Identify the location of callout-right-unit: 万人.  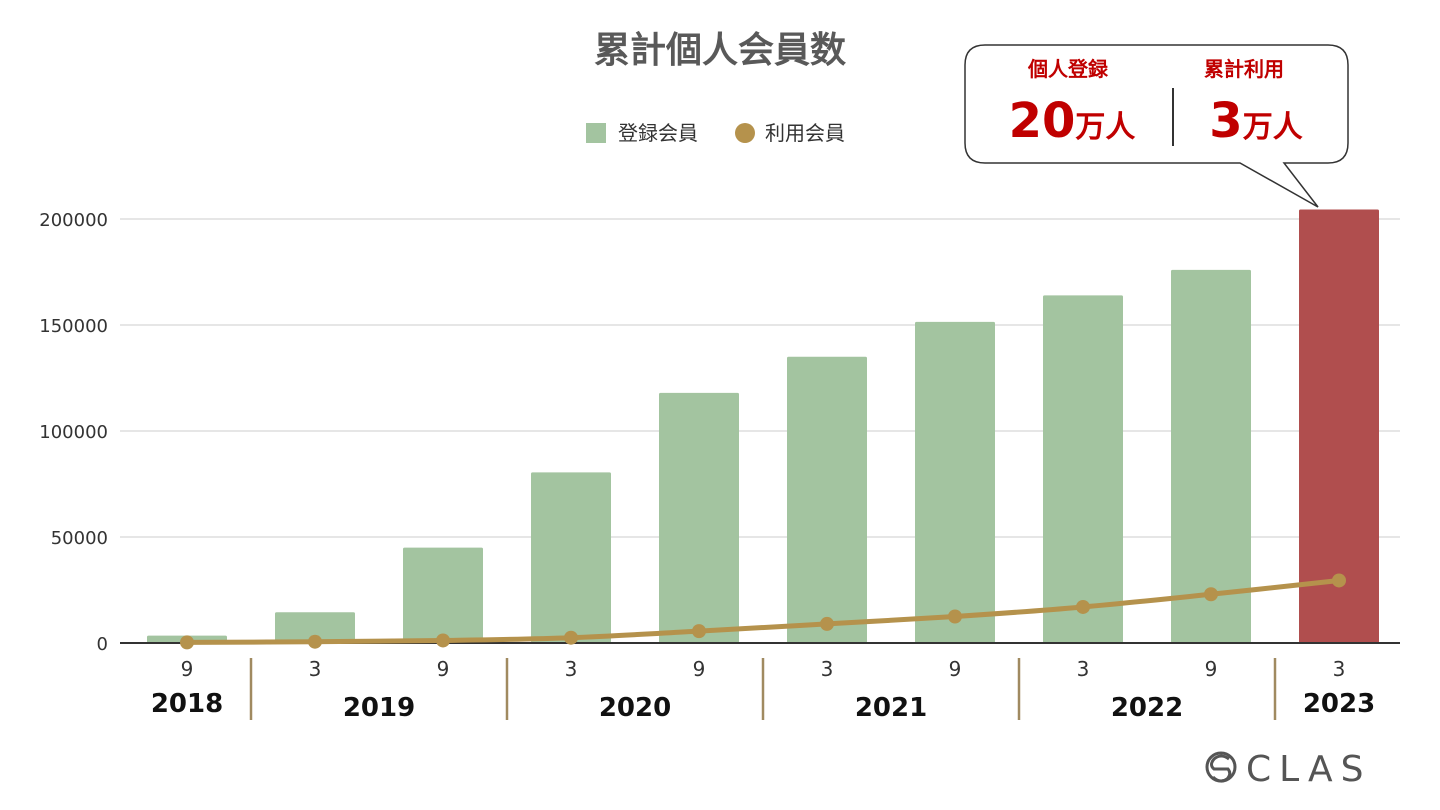
(1273, 127).